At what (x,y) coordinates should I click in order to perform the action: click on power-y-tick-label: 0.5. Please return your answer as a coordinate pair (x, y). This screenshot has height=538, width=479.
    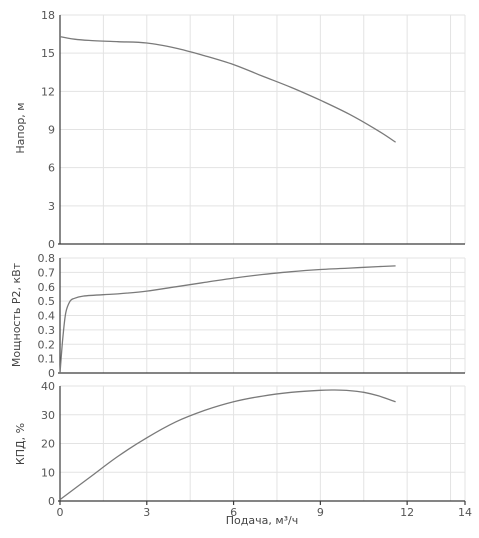
    Looking at the image, I should click on (47, 301).